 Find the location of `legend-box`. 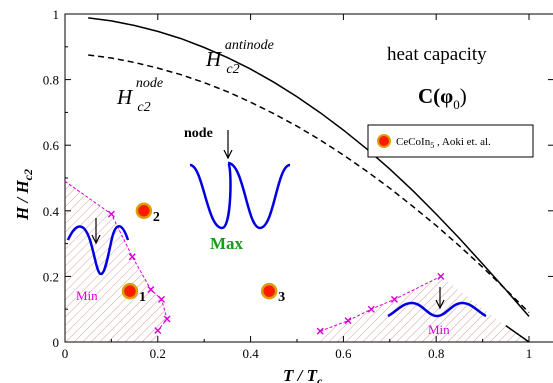

legend-box is located at coordinates (450, 141).